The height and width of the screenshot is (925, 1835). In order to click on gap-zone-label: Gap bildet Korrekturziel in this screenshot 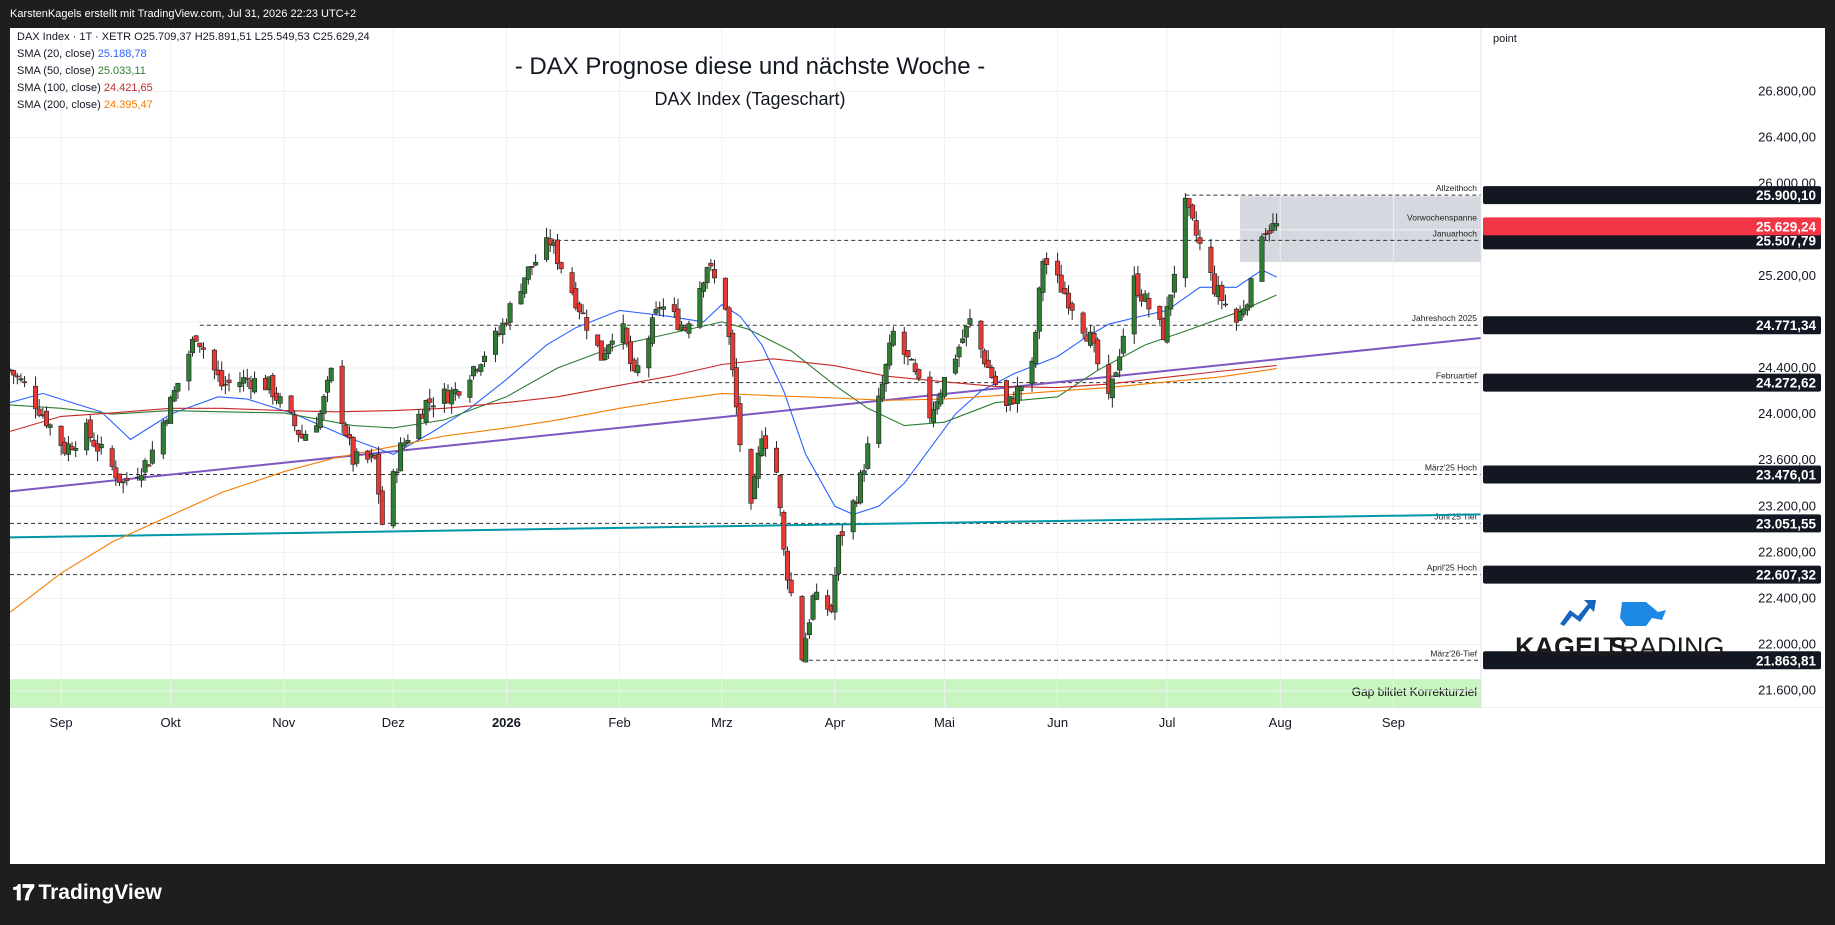, I will do `click(1414, 692)`.